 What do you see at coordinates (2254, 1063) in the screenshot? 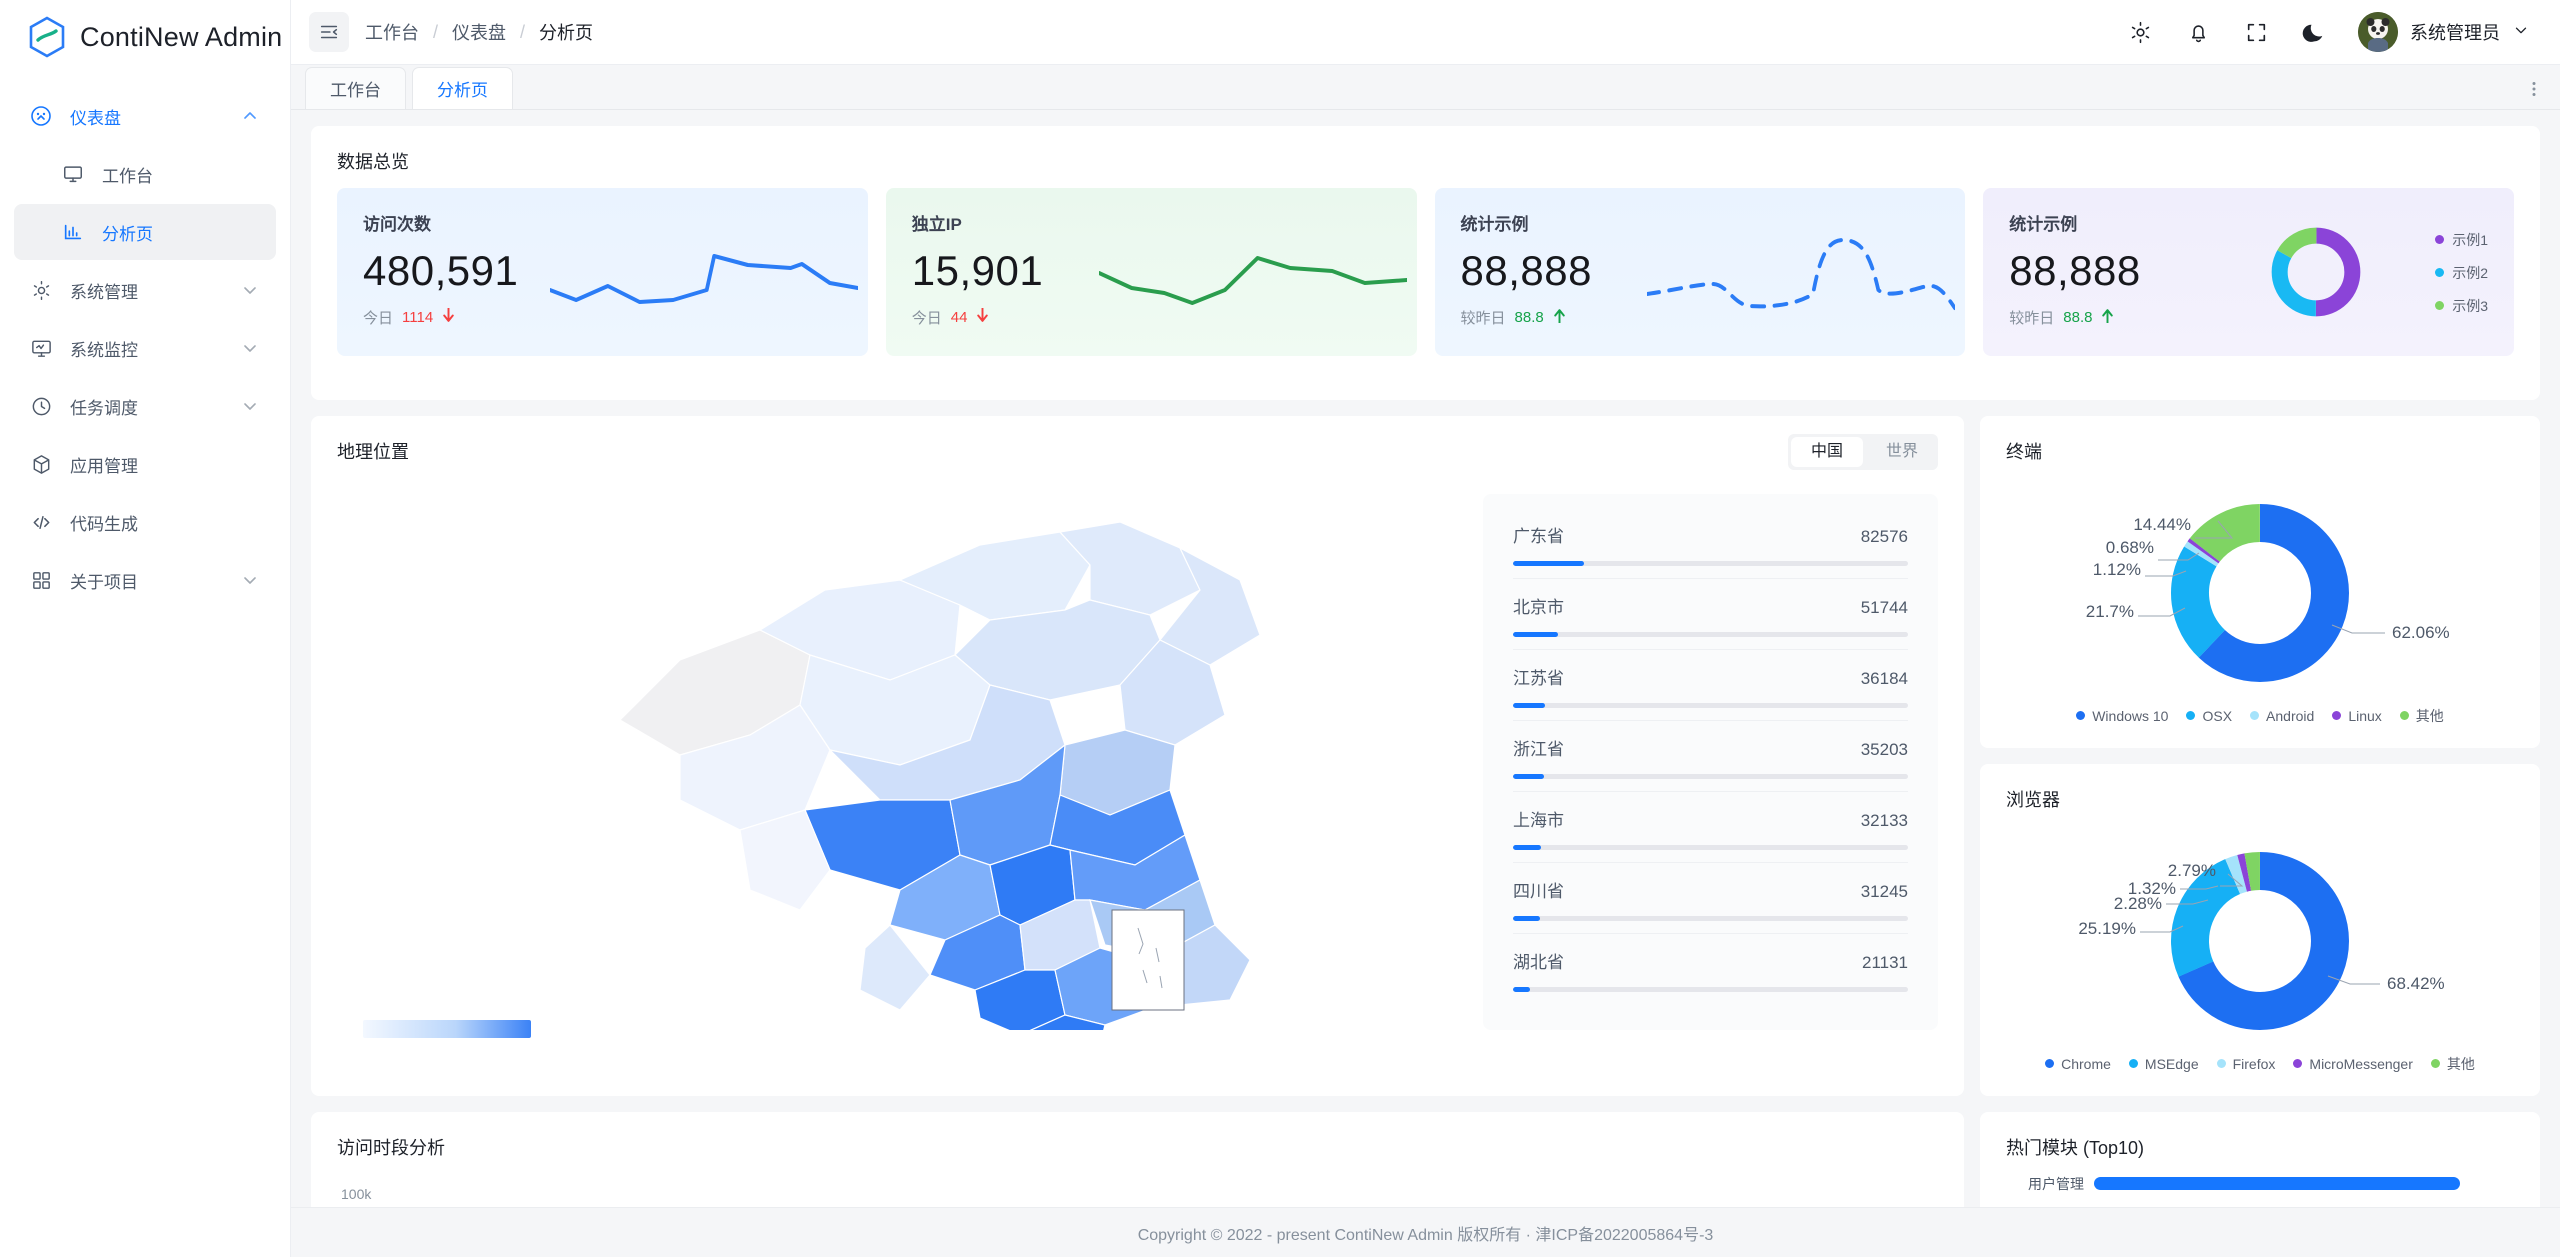
I see `legend-label: Firefox` at bounding box center [2254, 1063].